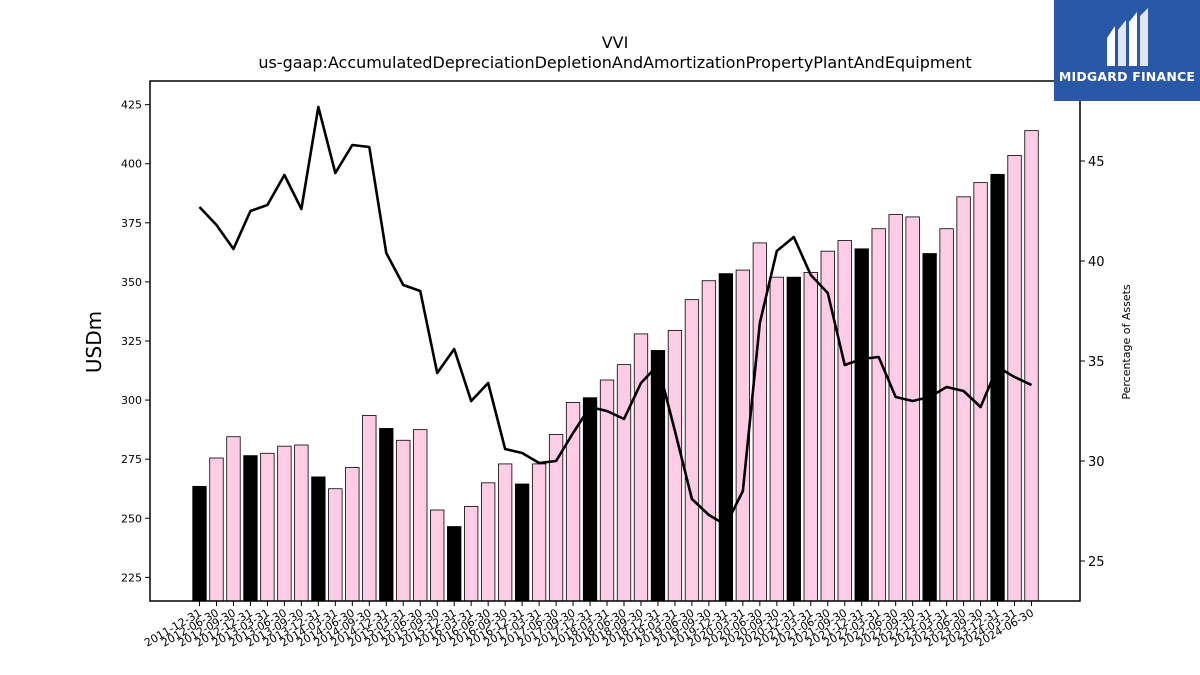 Image resolution: width=1200 pixels, height=675 pixels. Describe the element at coordinates (1127, 37) in the screenshot. I see `logo-mark-icon` at that location.